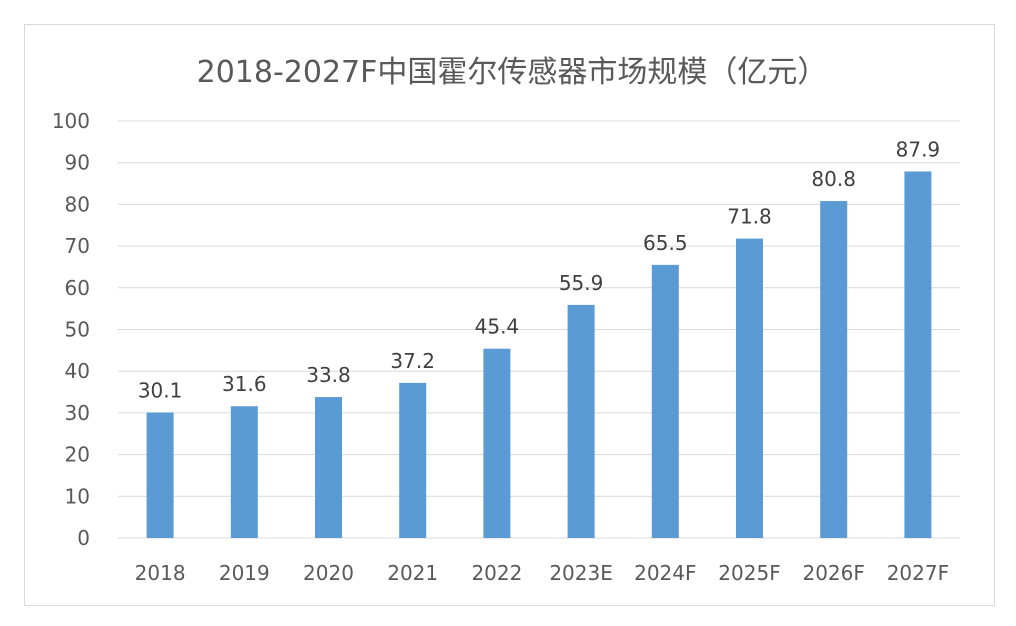 Image resolution: width=1016 pixels, height=626 pixels. What do you see at coordinates (77, 496) in the screenshot?
I see `y-tick-label: 10` at bounding box center [77, 496].